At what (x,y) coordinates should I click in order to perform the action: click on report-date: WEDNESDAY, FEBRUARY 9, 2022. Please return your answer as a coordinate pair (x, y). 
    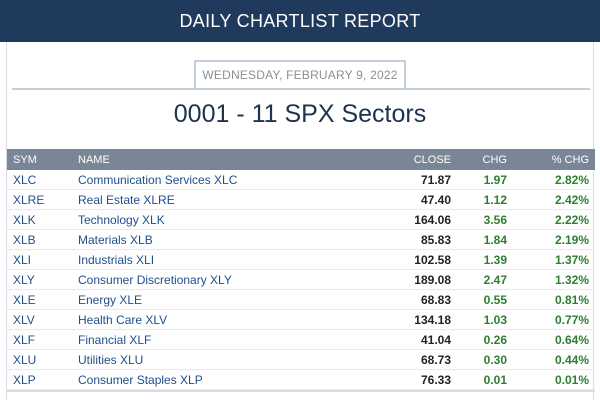
    Looking at the image, I should click on (300, 75).